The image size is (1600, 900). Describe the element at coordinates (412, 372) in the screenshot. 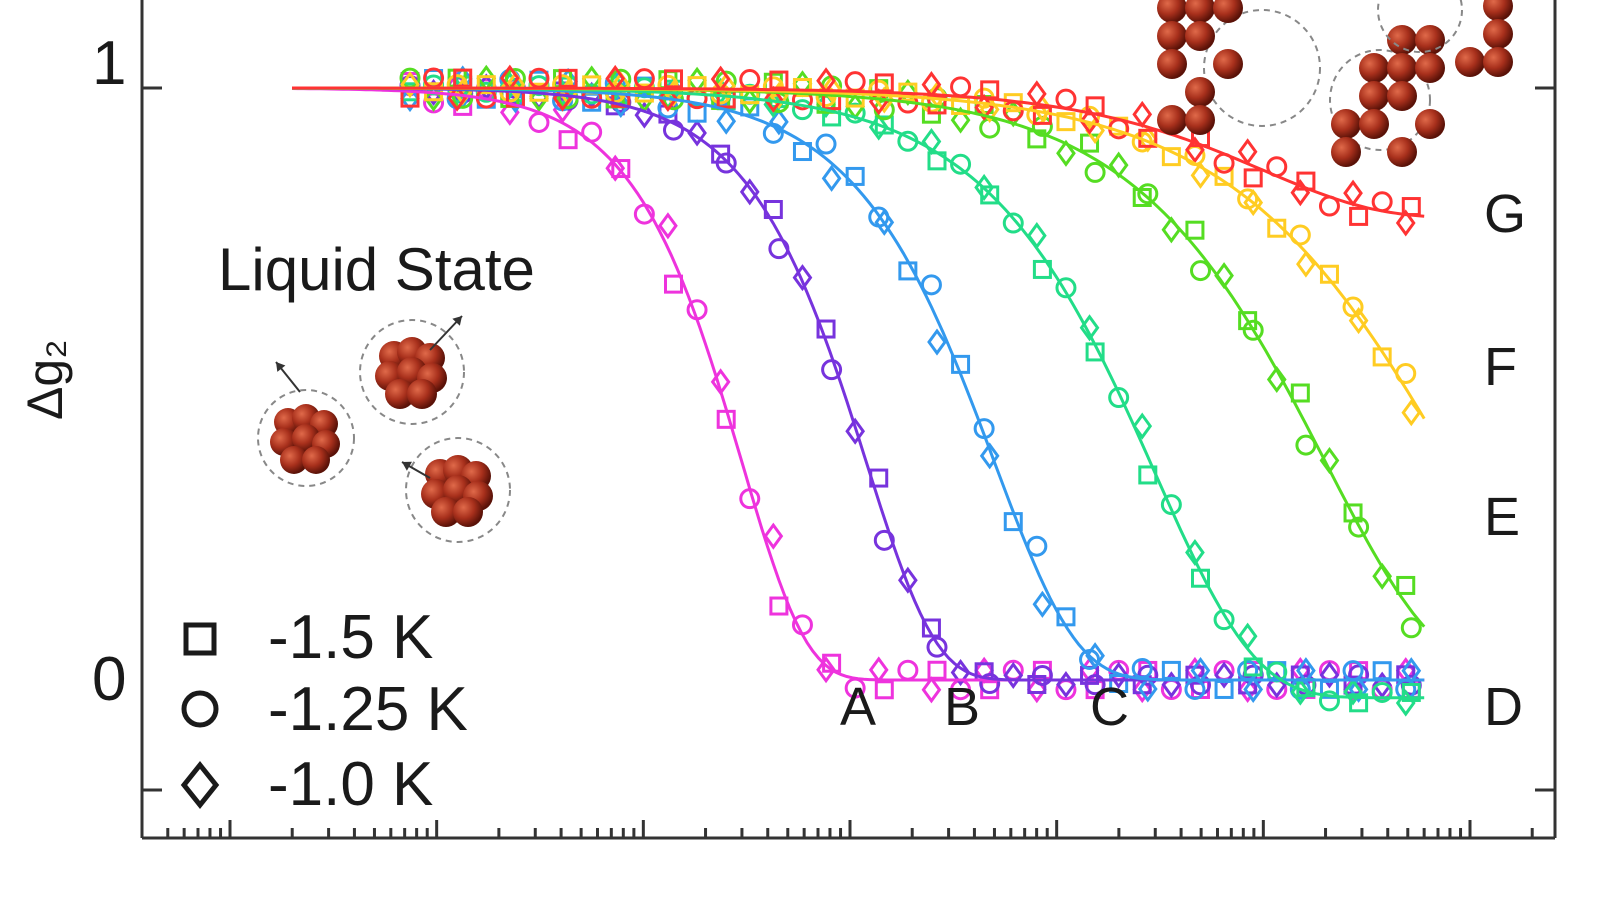

I see `cluster-center` at that location.